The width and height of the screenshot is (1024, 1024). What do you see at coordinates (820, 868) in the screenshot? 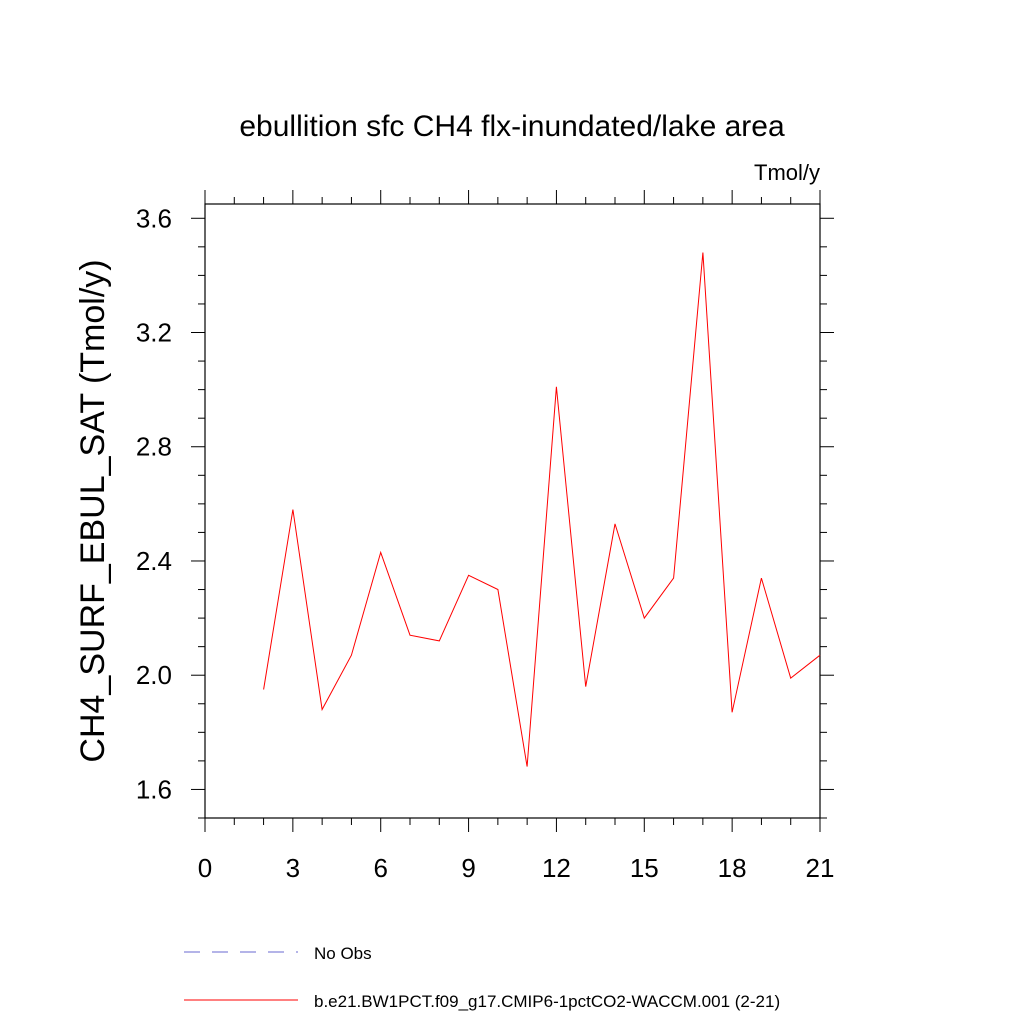
I see `x-tick-label: 21` at bounding box center [820, 868].